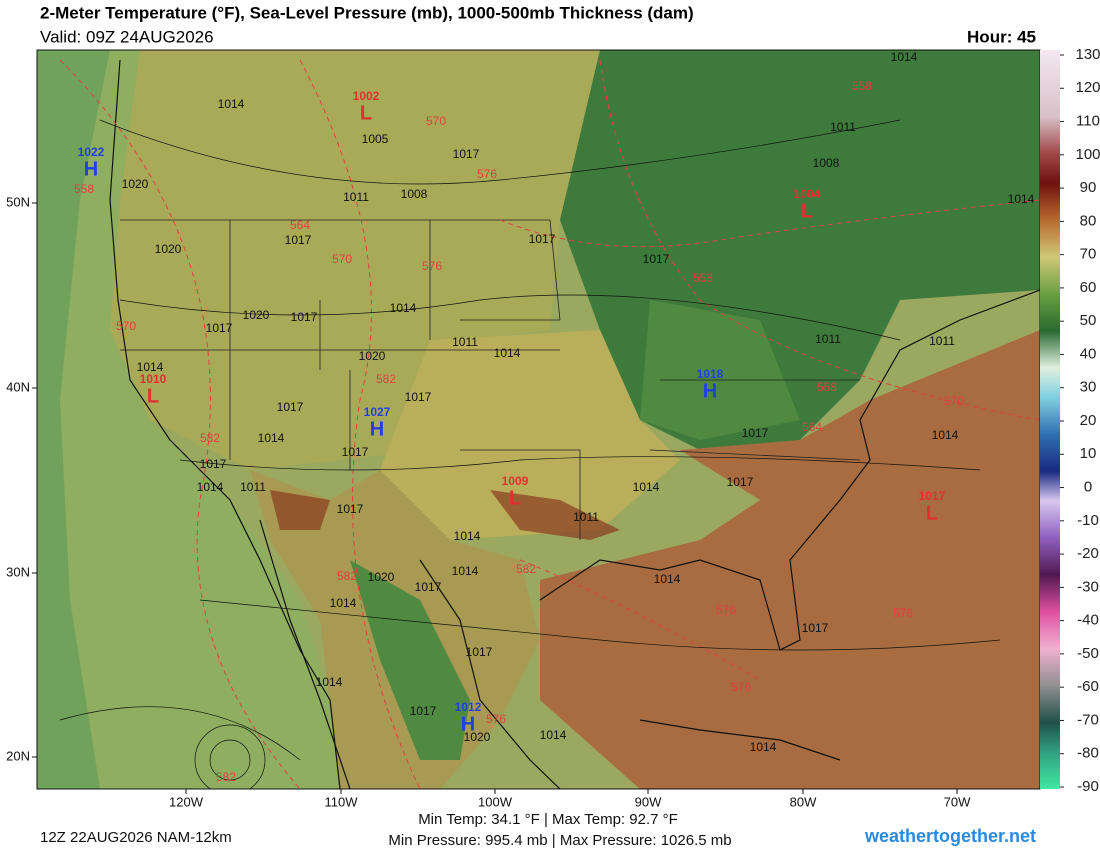 The image size is (1100, 855). I want to click on lat-label: 30N, so click(18, 571).